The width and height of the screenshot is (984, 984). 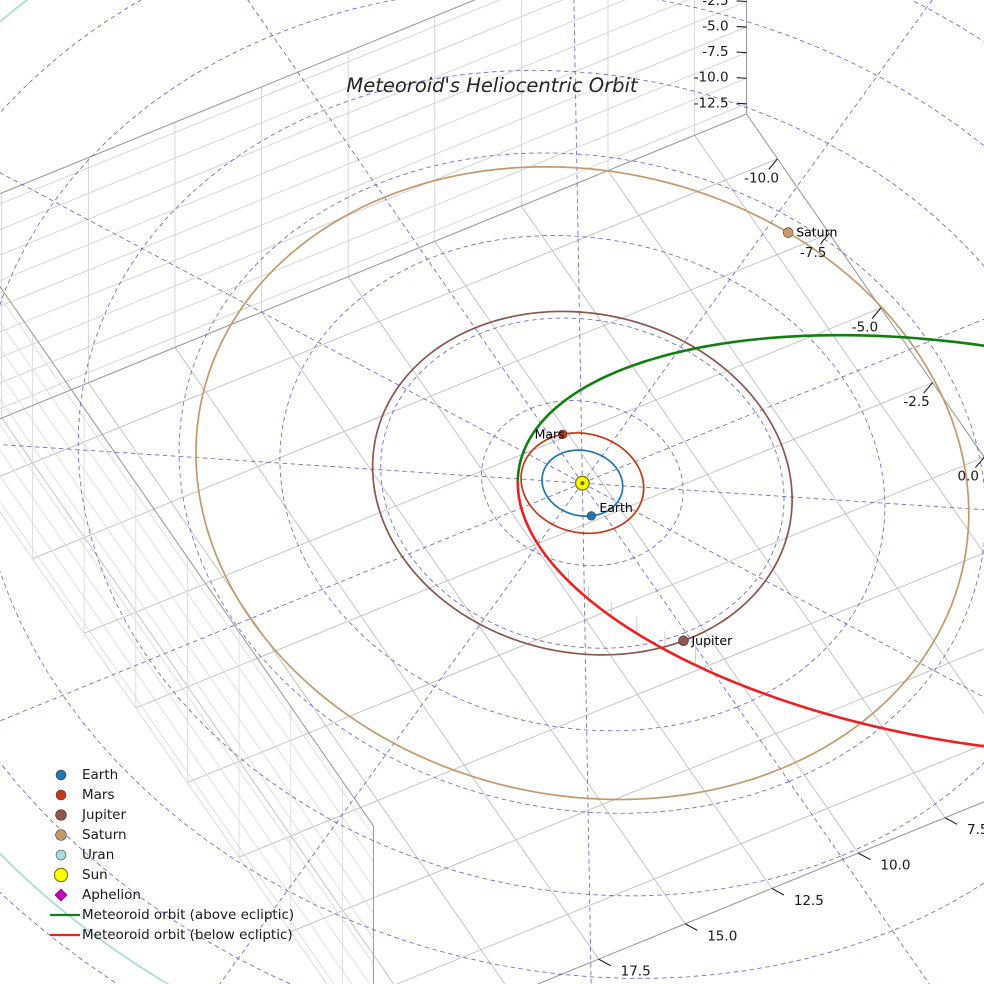 What do you see at coordinates (562, 434) in the screenshot?
I see `planet-marker-mars` at bounding box center [562, 434].